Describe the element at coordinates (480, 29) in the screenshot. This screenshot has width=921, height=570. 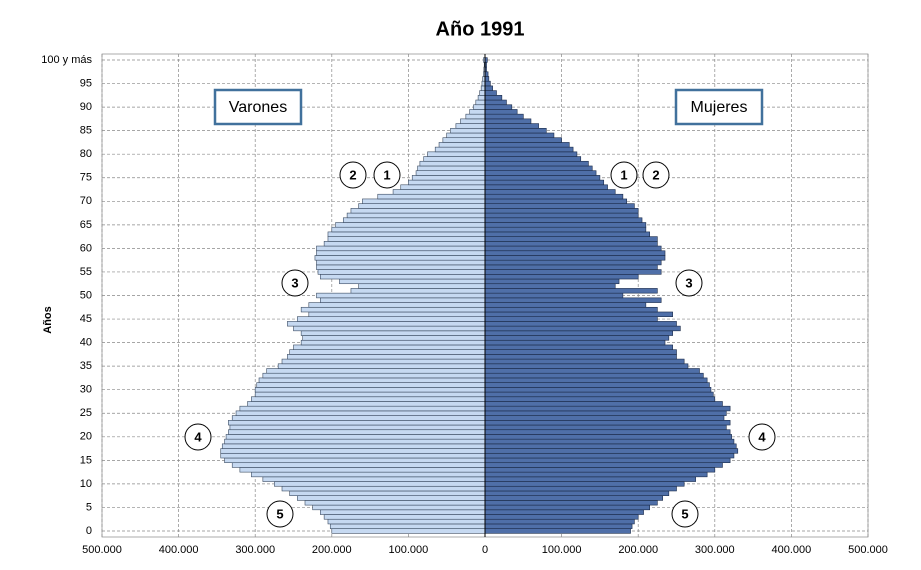
I see `chart-title: Año 1991` at that location.